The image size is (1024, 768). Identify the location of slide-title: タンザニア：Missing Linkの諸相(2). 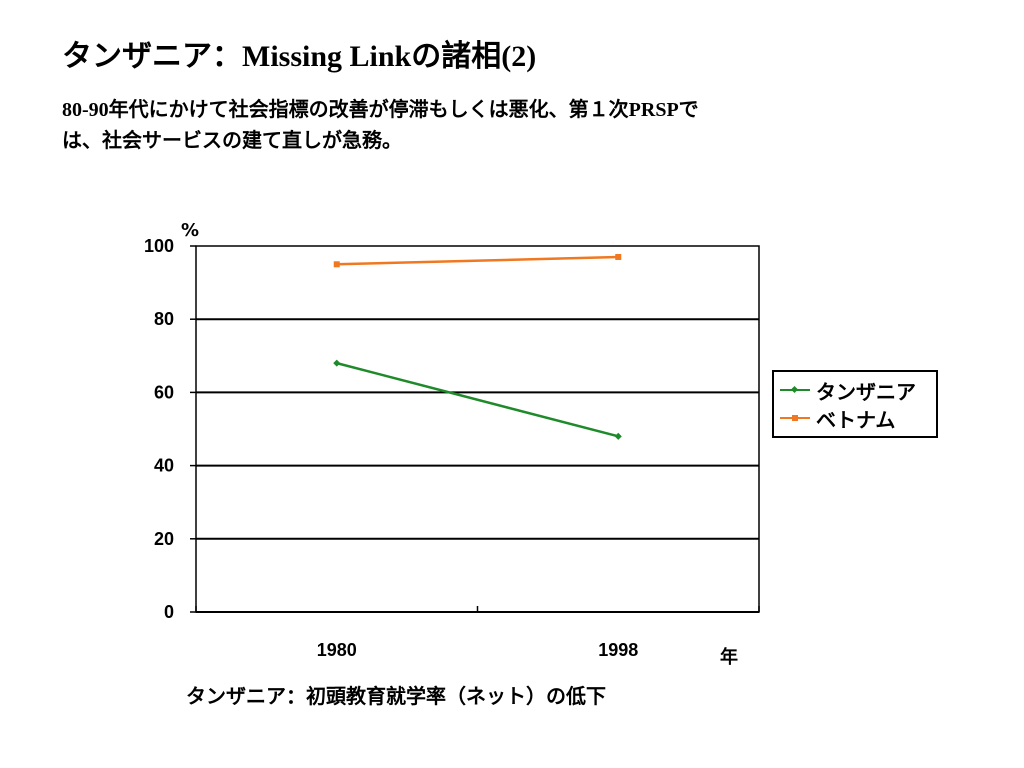
(299, 56).